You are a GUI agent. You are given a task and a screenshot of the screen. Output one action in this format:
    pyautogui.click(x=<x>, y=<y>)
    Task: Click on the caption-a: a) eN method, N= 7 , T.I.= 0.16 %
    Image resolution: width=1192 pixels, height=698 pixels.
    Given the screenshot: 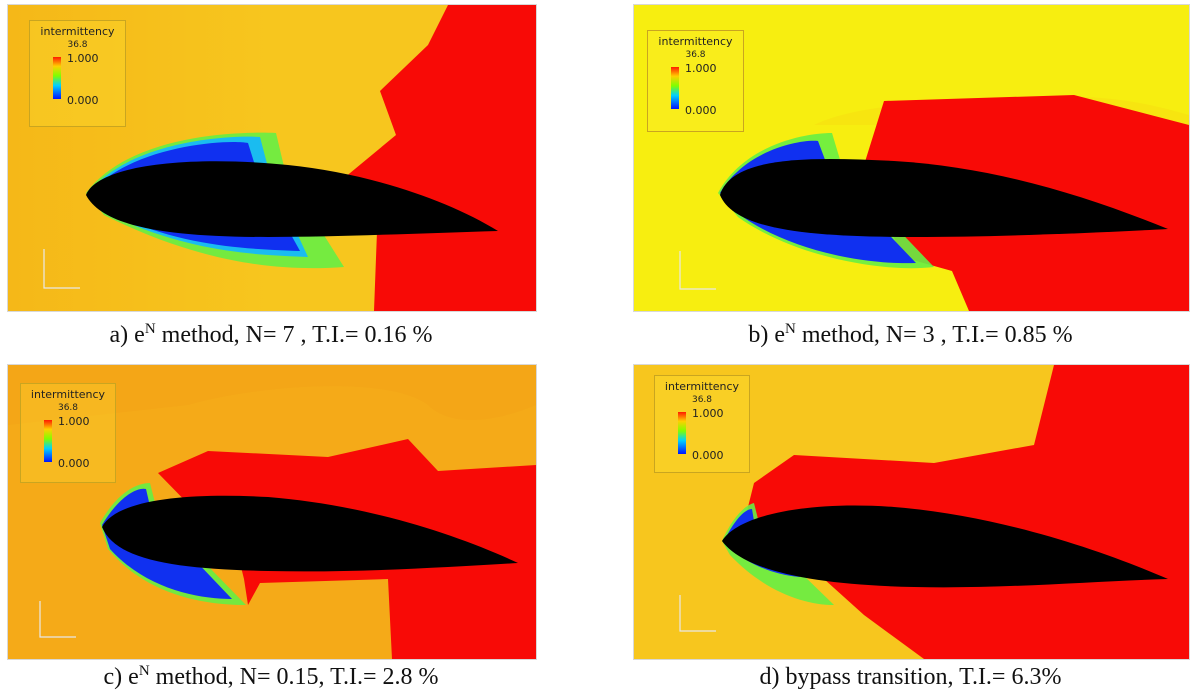 What is the action you would take?
    pyautogui.click(x=271, y=335)
    